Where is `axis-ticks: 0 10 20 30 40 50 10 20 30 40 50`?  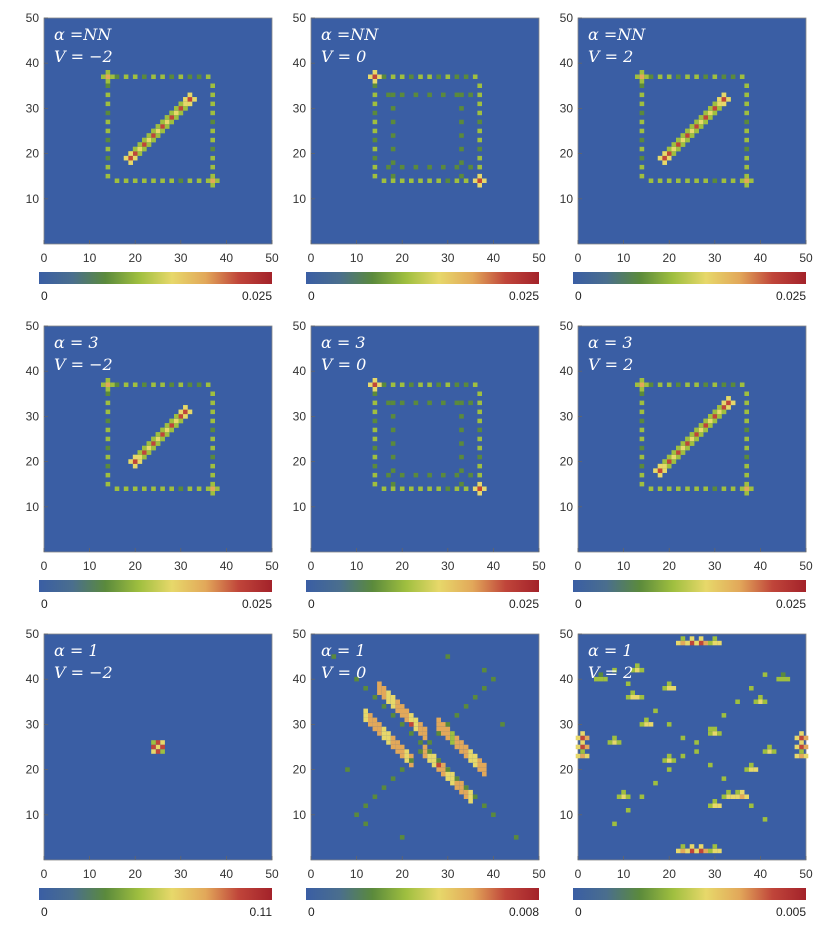 axis-ticks: 0 10 20 30 40 50 10 20 30 40 50 is located at coordinates (152, 446).